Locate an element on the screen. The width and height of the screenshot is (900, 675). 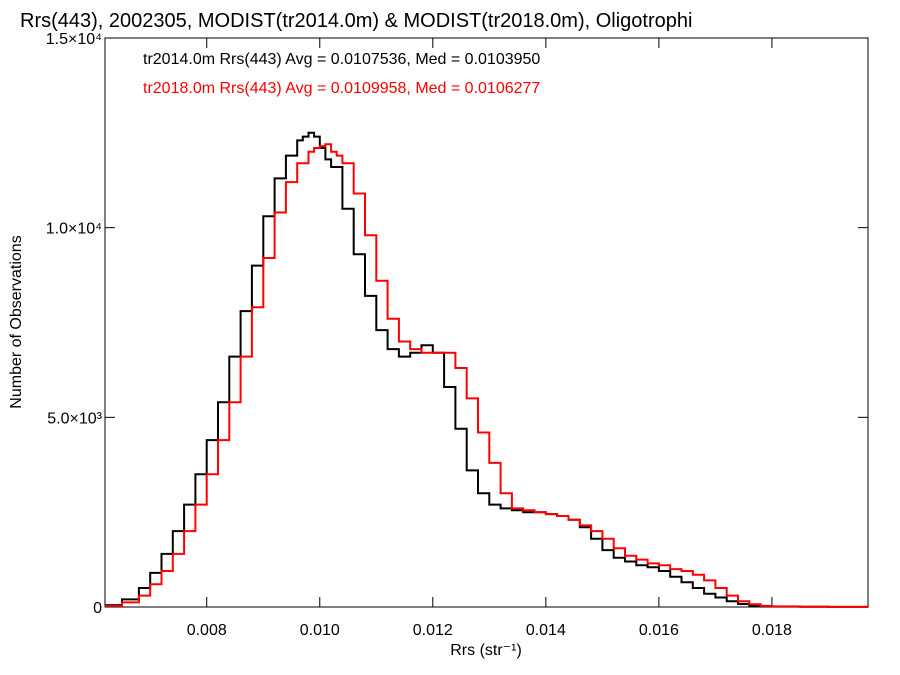
y-tick-label: 1.5×10⁴ is located at coordinates (74, 39).